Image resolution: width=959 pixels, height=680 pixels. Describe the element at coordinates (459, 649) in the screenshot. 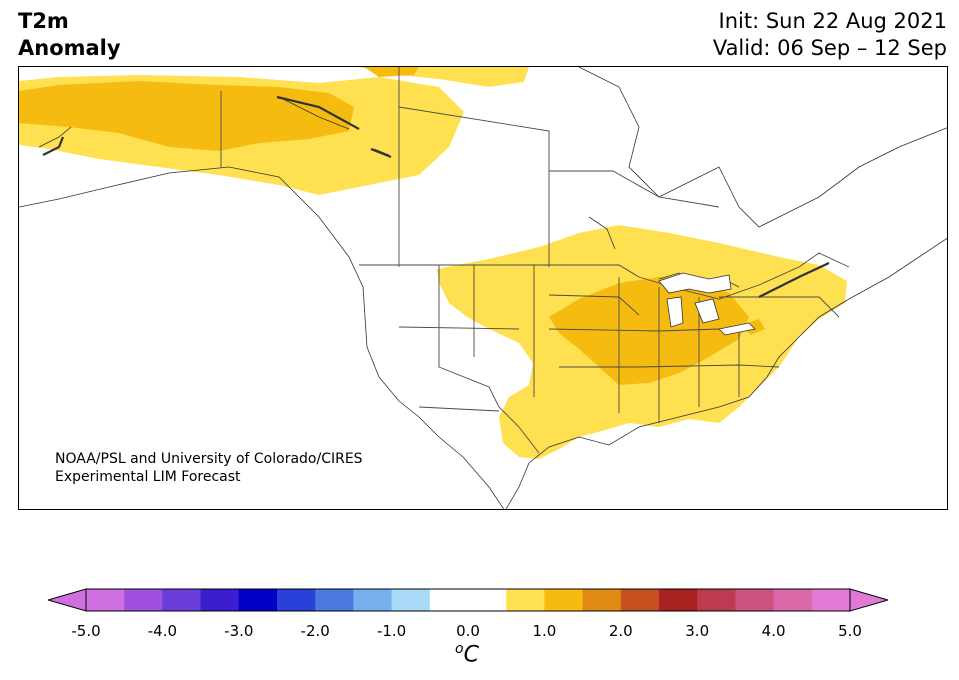

I see `unit-degree-mark: o` at that location.